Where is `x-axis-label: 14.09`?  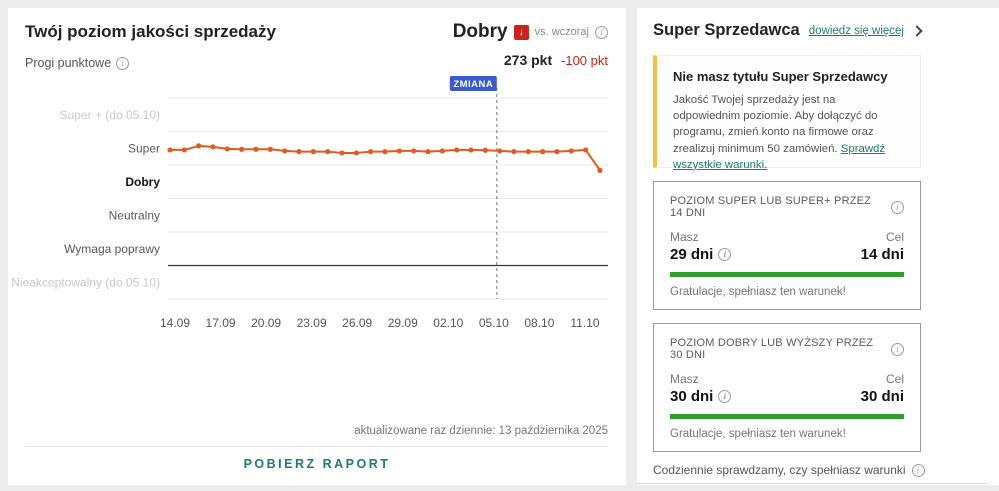
x-axis-label: 14.09 is located at coordinates (175, 323).